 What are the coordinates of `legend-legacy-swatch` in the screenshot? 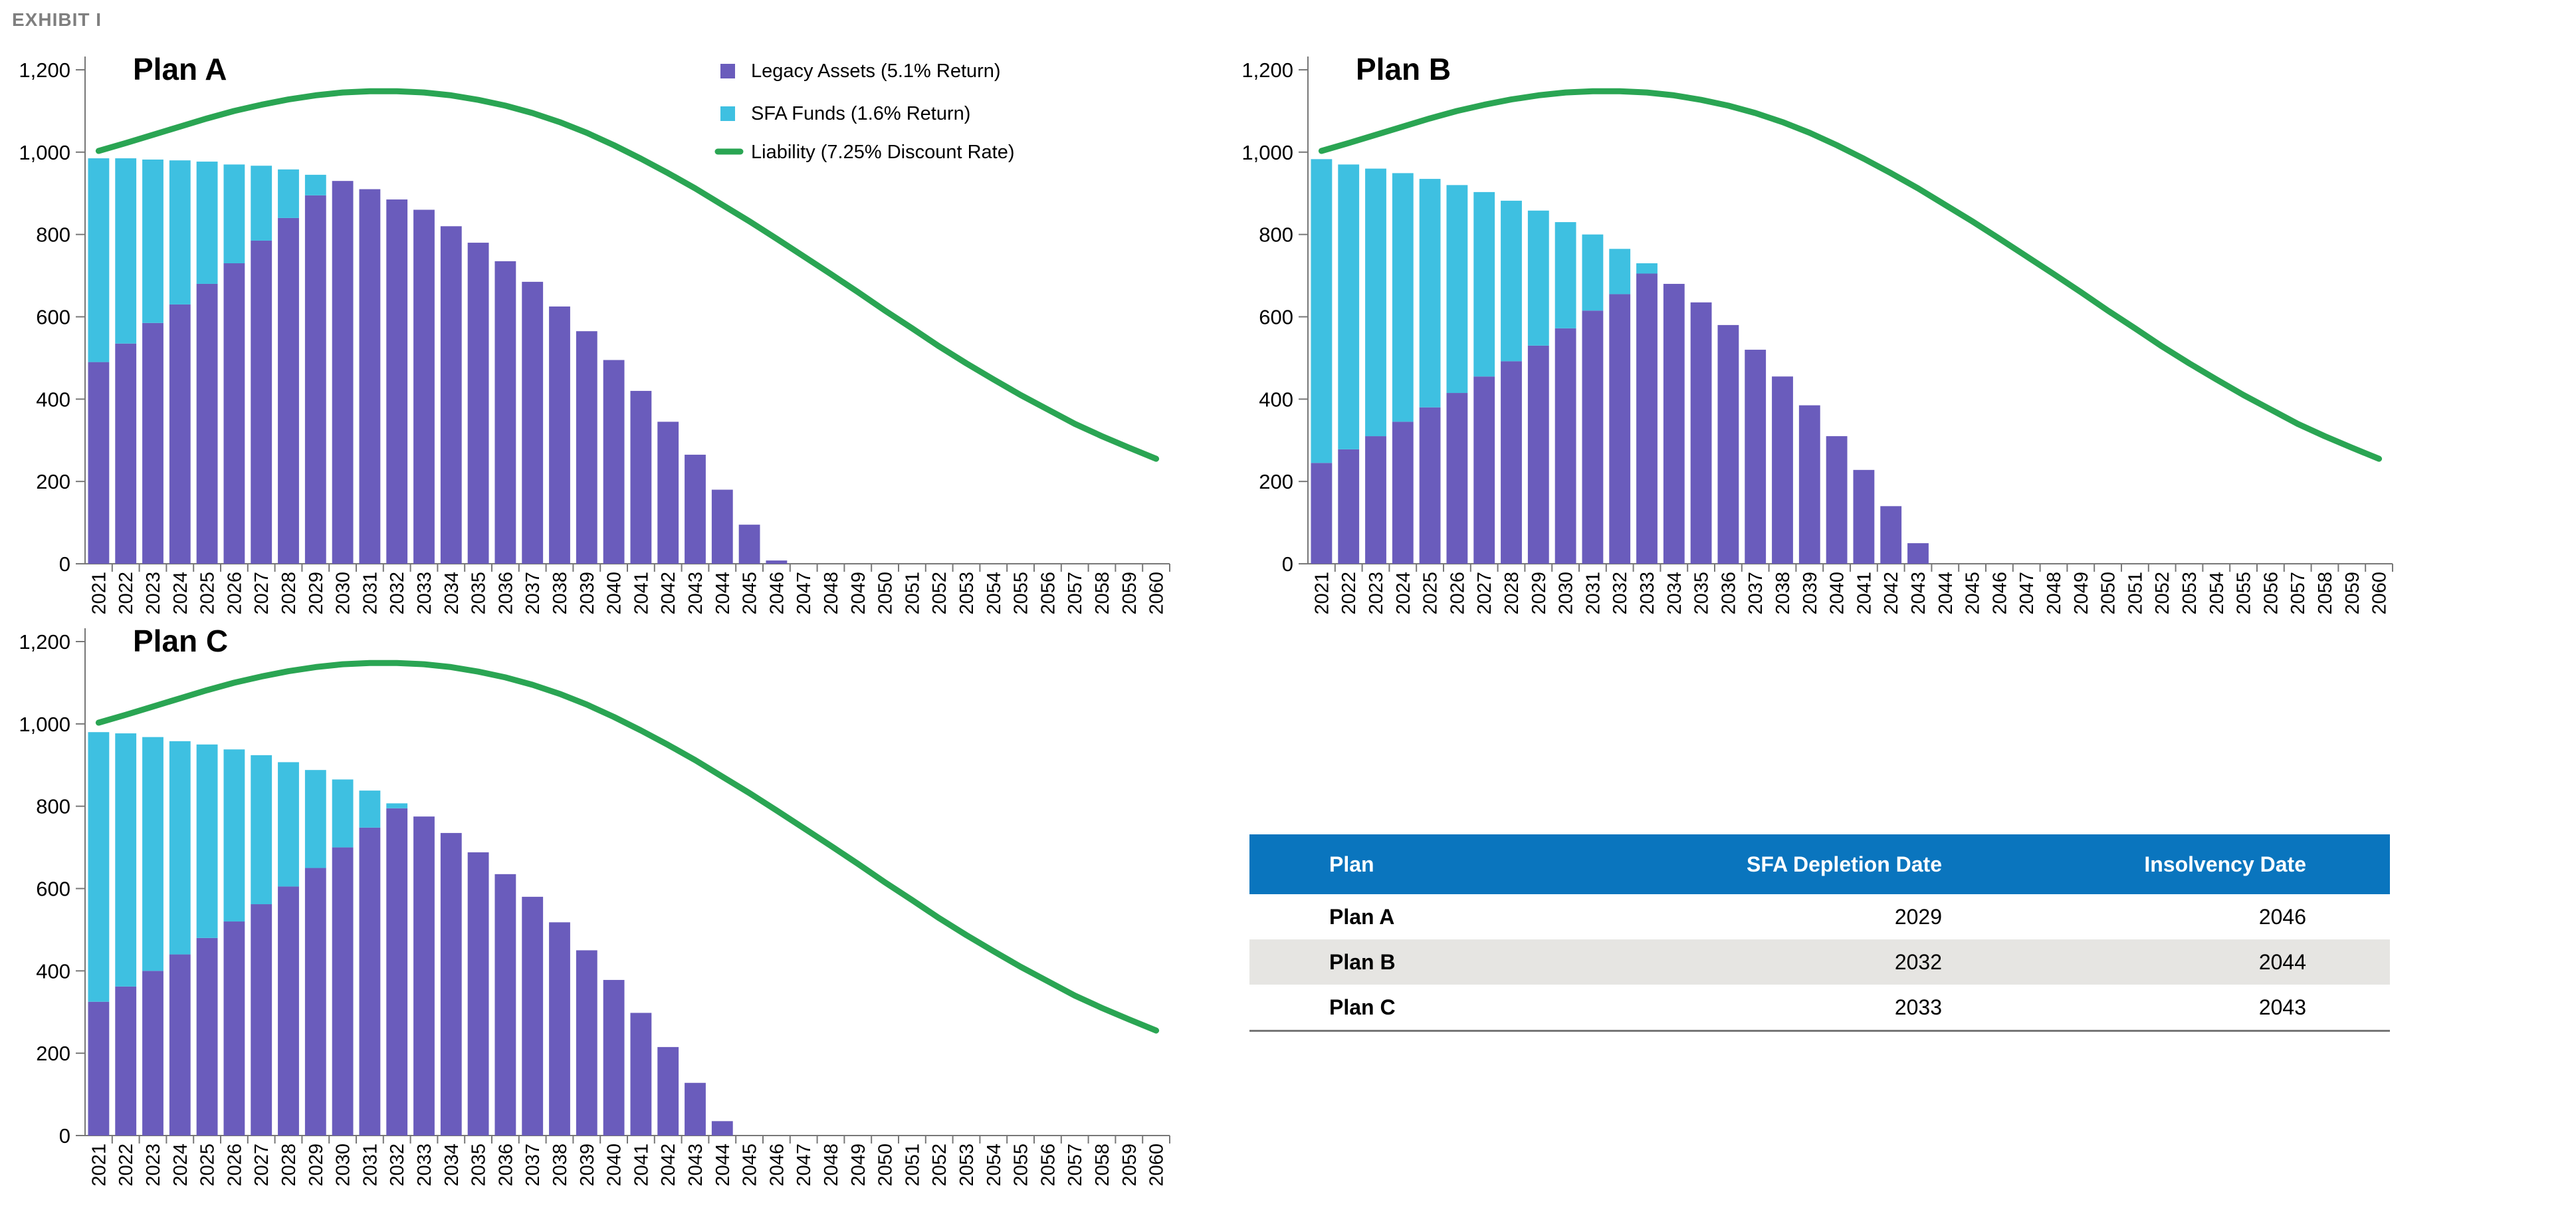 It's located at (727, 71).